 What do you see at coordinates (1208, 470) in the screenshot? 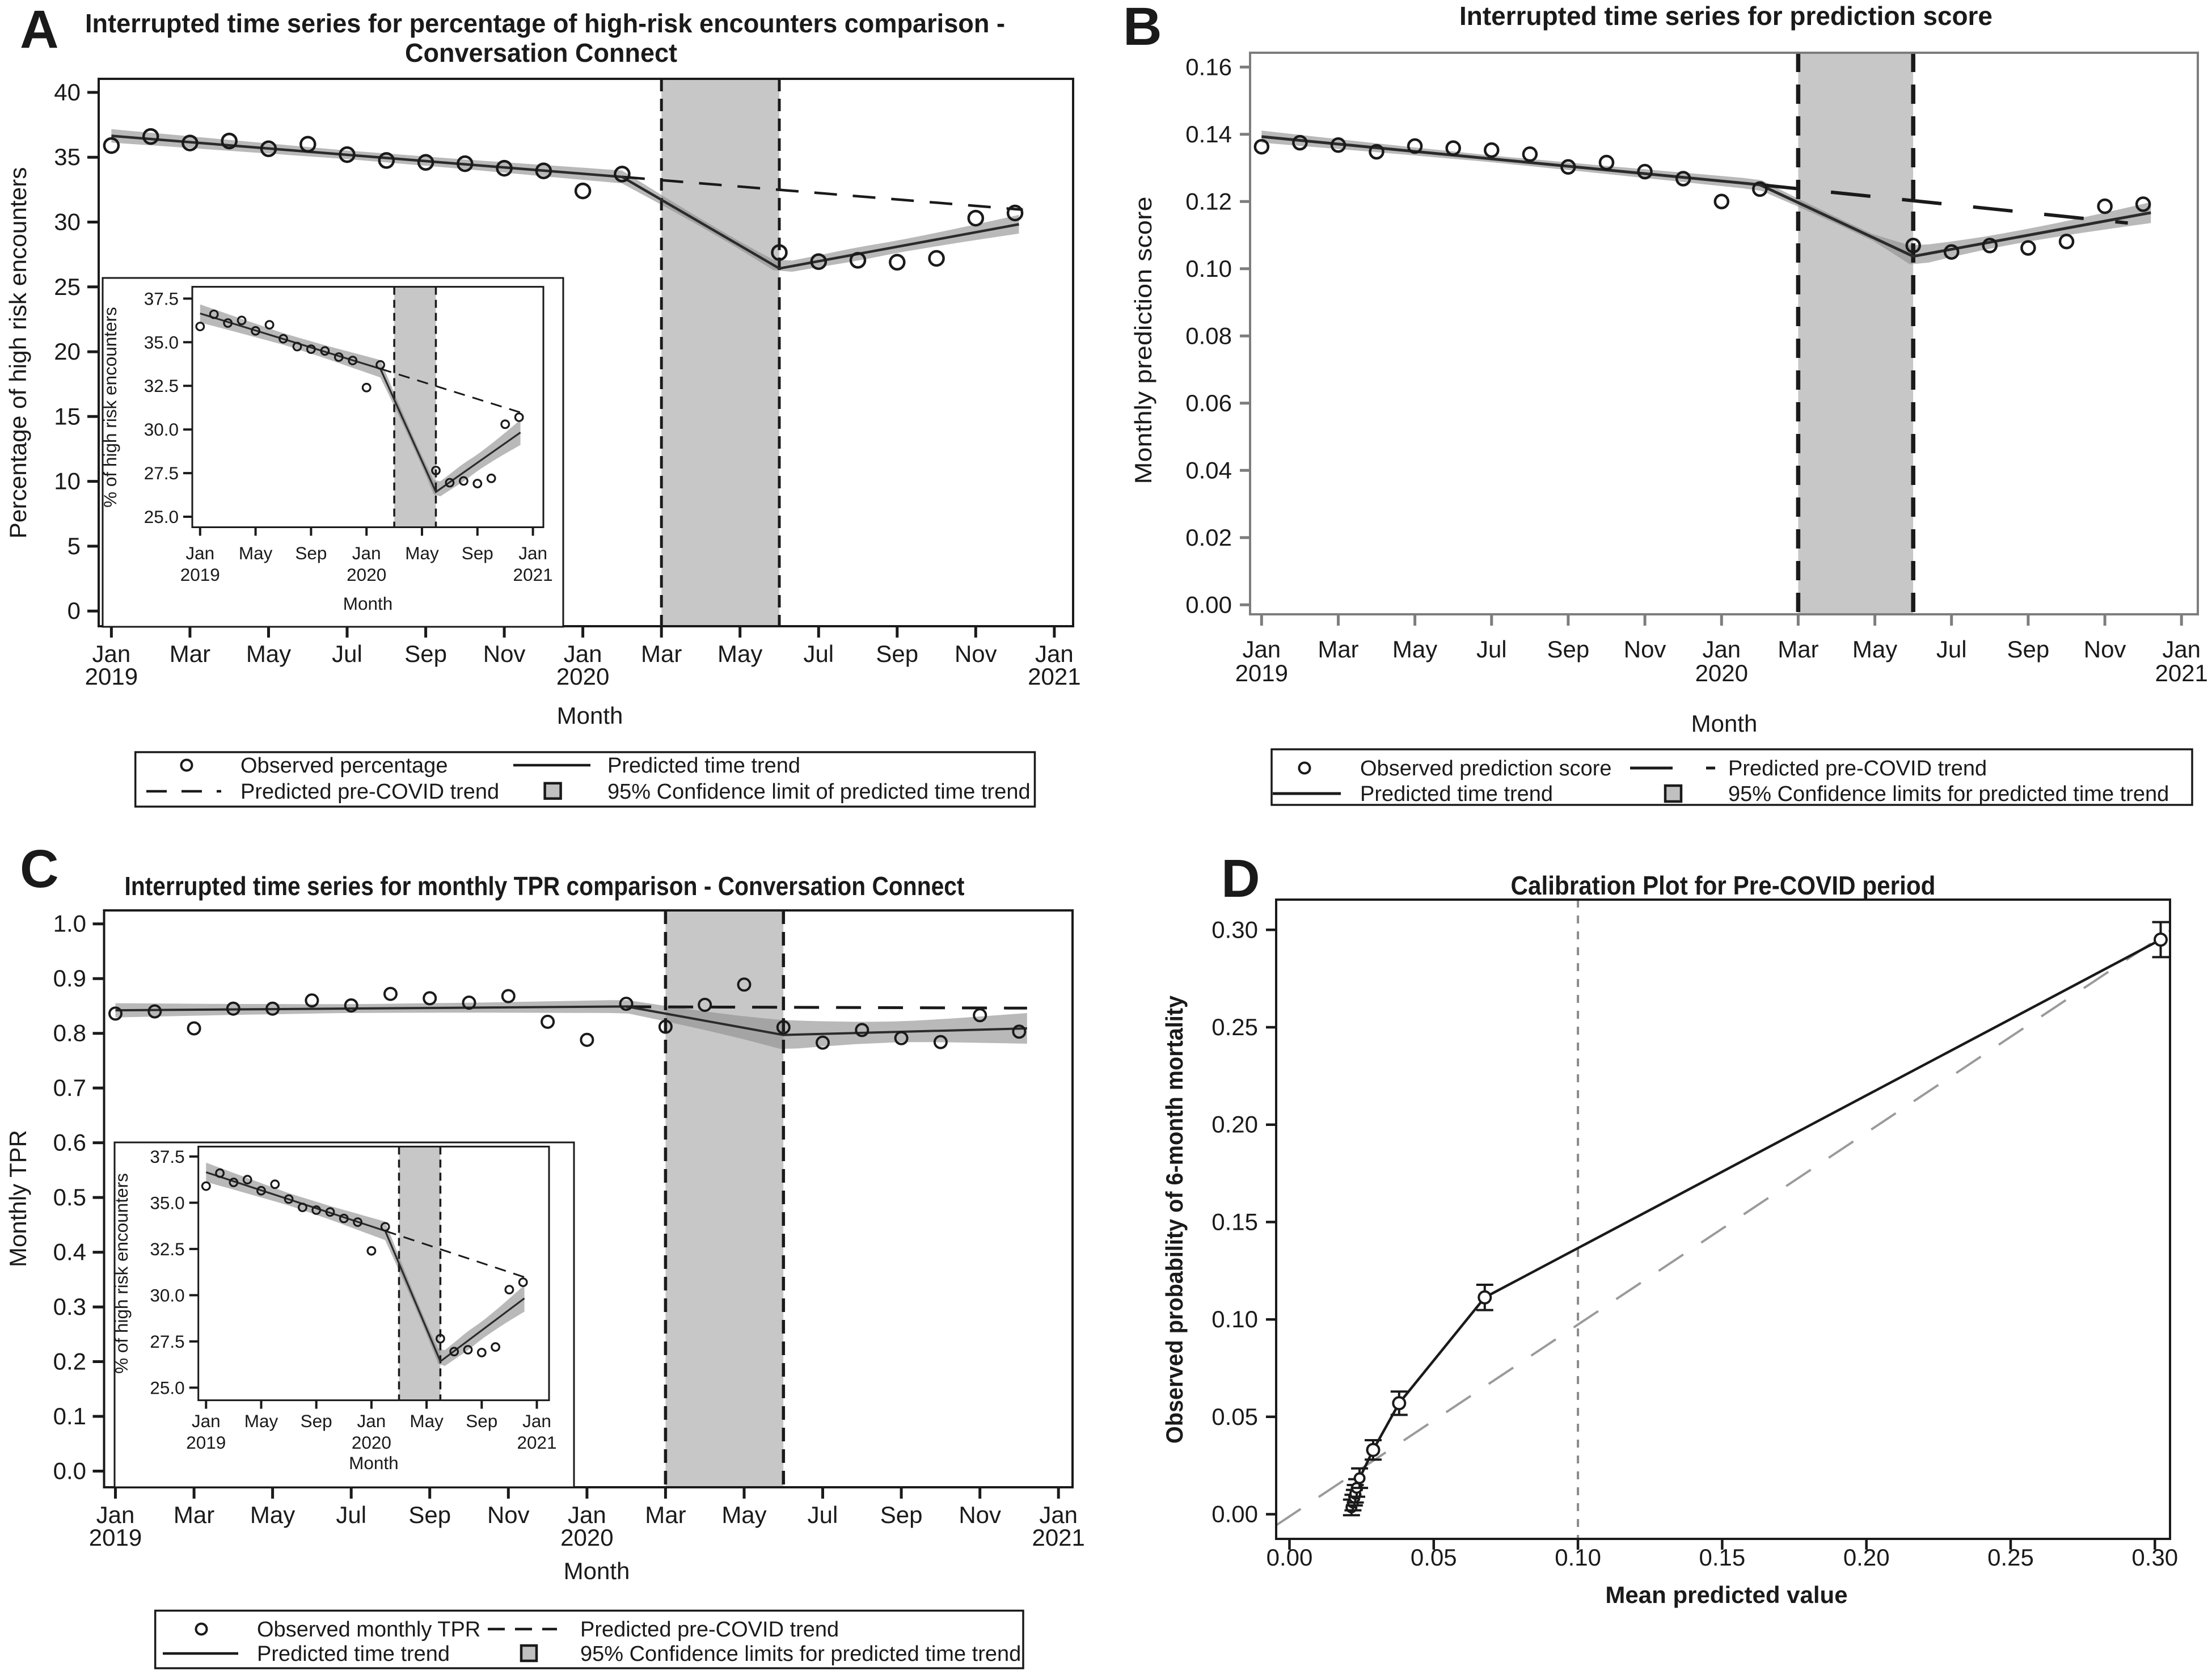
I see `svg-text: 0.04` at bounding box center [1208, 470].